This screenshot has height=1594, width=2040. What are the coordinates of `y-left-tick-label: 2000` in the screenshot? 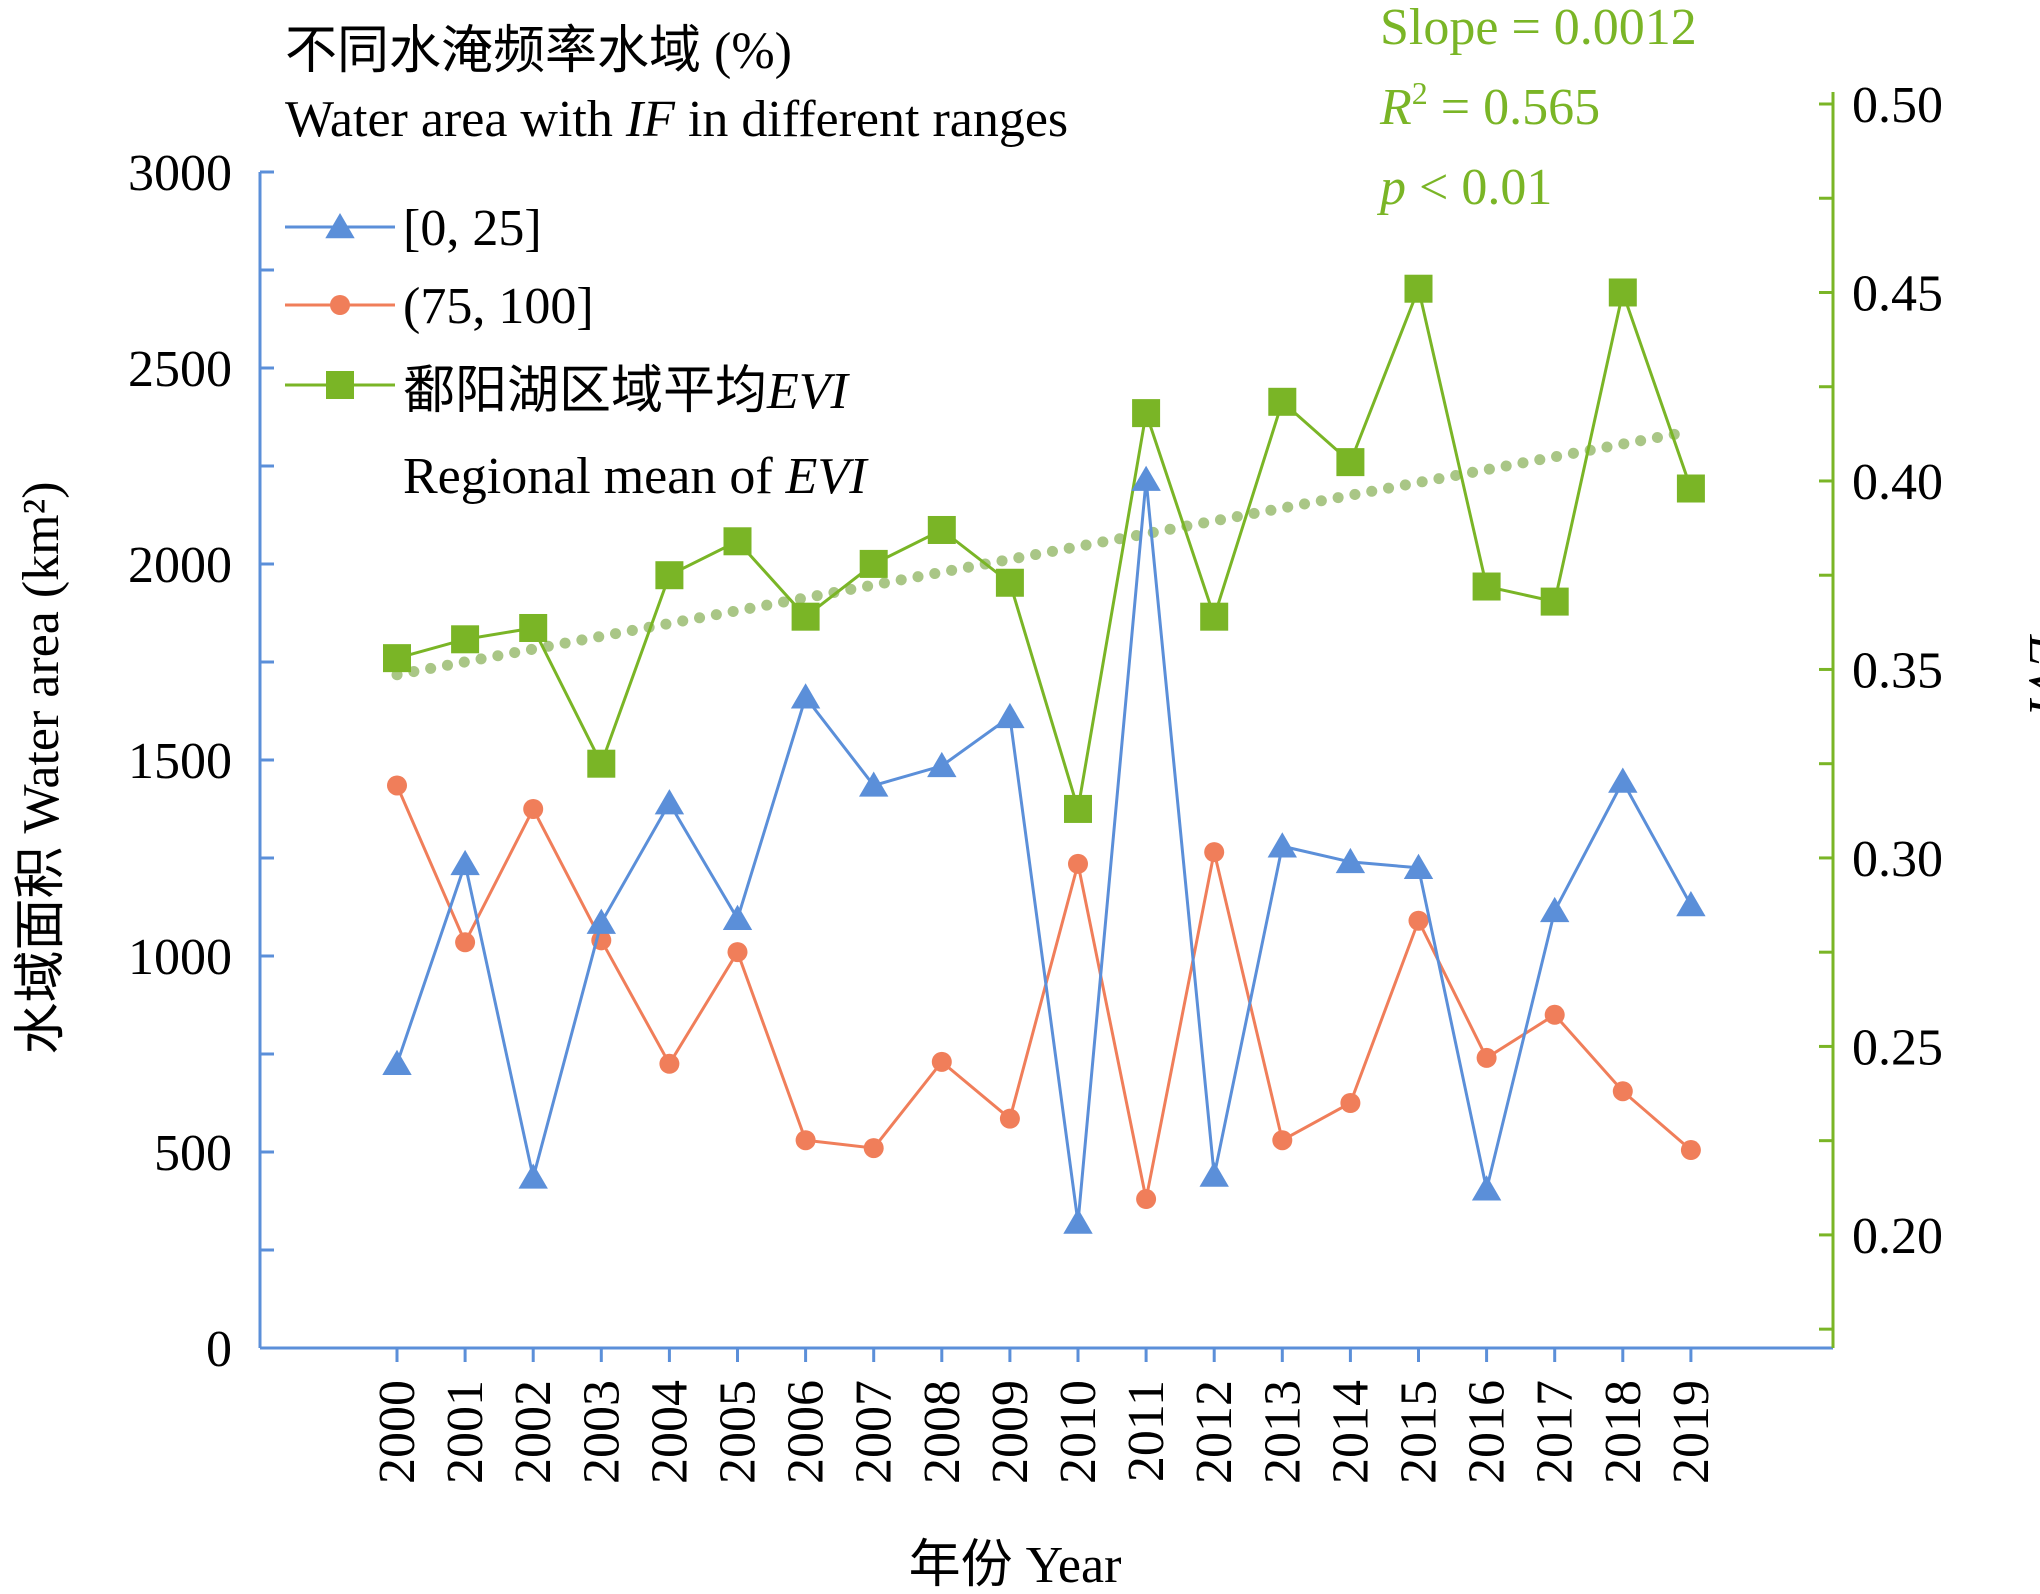 It's located at (180, 565).